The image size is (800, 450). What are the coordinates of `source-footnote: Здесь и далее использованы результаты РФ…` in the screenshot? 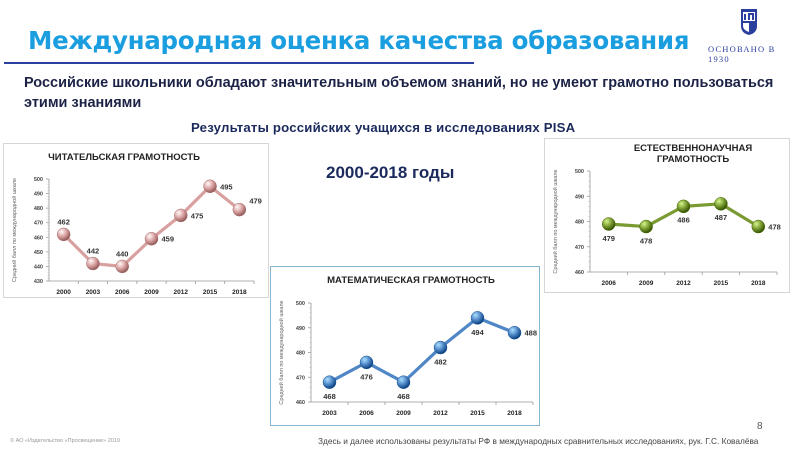 It's located at (538, 441).